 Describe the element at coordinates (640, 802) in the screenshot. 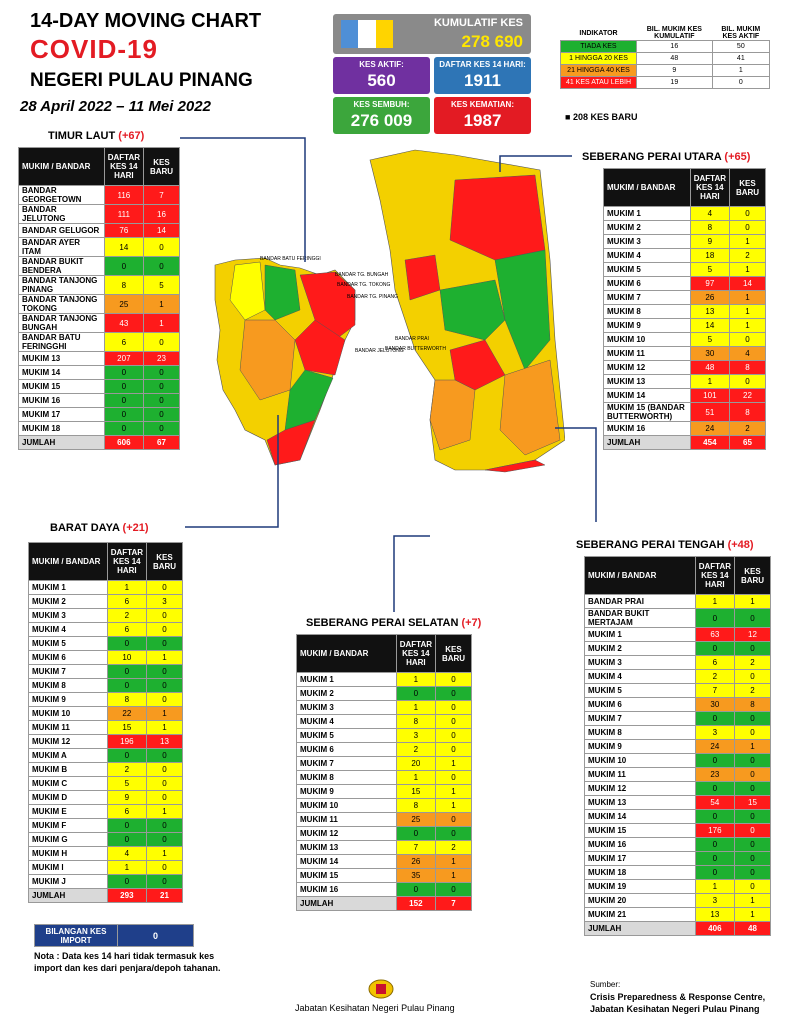

I see `row-name: MUKIM 13` at that location.